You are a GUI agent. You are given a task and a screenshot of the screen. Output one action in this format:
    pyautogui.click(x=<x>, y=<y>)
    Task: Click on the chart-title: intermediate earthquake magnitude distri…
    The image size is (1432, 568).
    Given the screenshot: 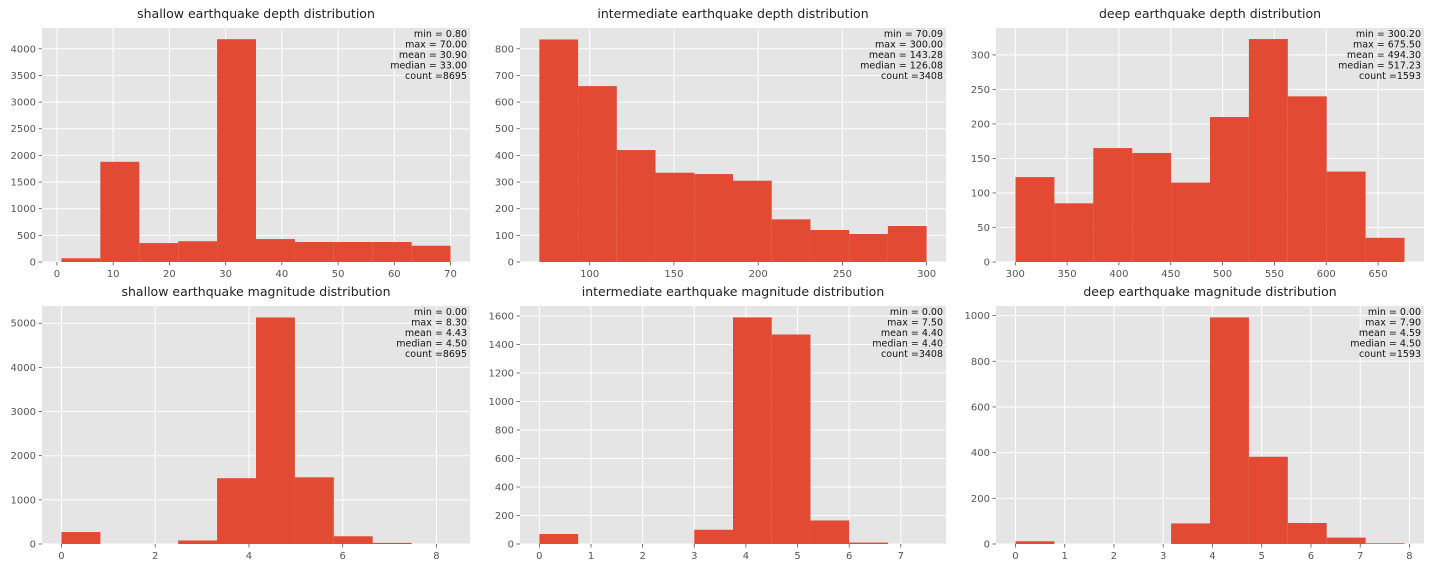 What is the action you would take?
    pyautogui.click(x=733, y=291)
    